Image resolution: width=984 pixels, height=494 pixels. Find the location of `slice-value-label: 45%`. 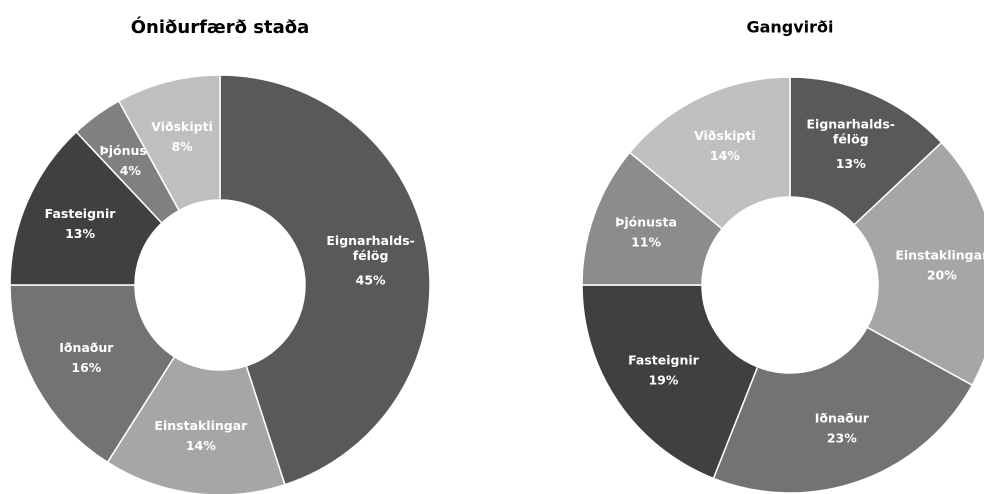

slice-value-label: 45% is located at coordinates (371, 280).